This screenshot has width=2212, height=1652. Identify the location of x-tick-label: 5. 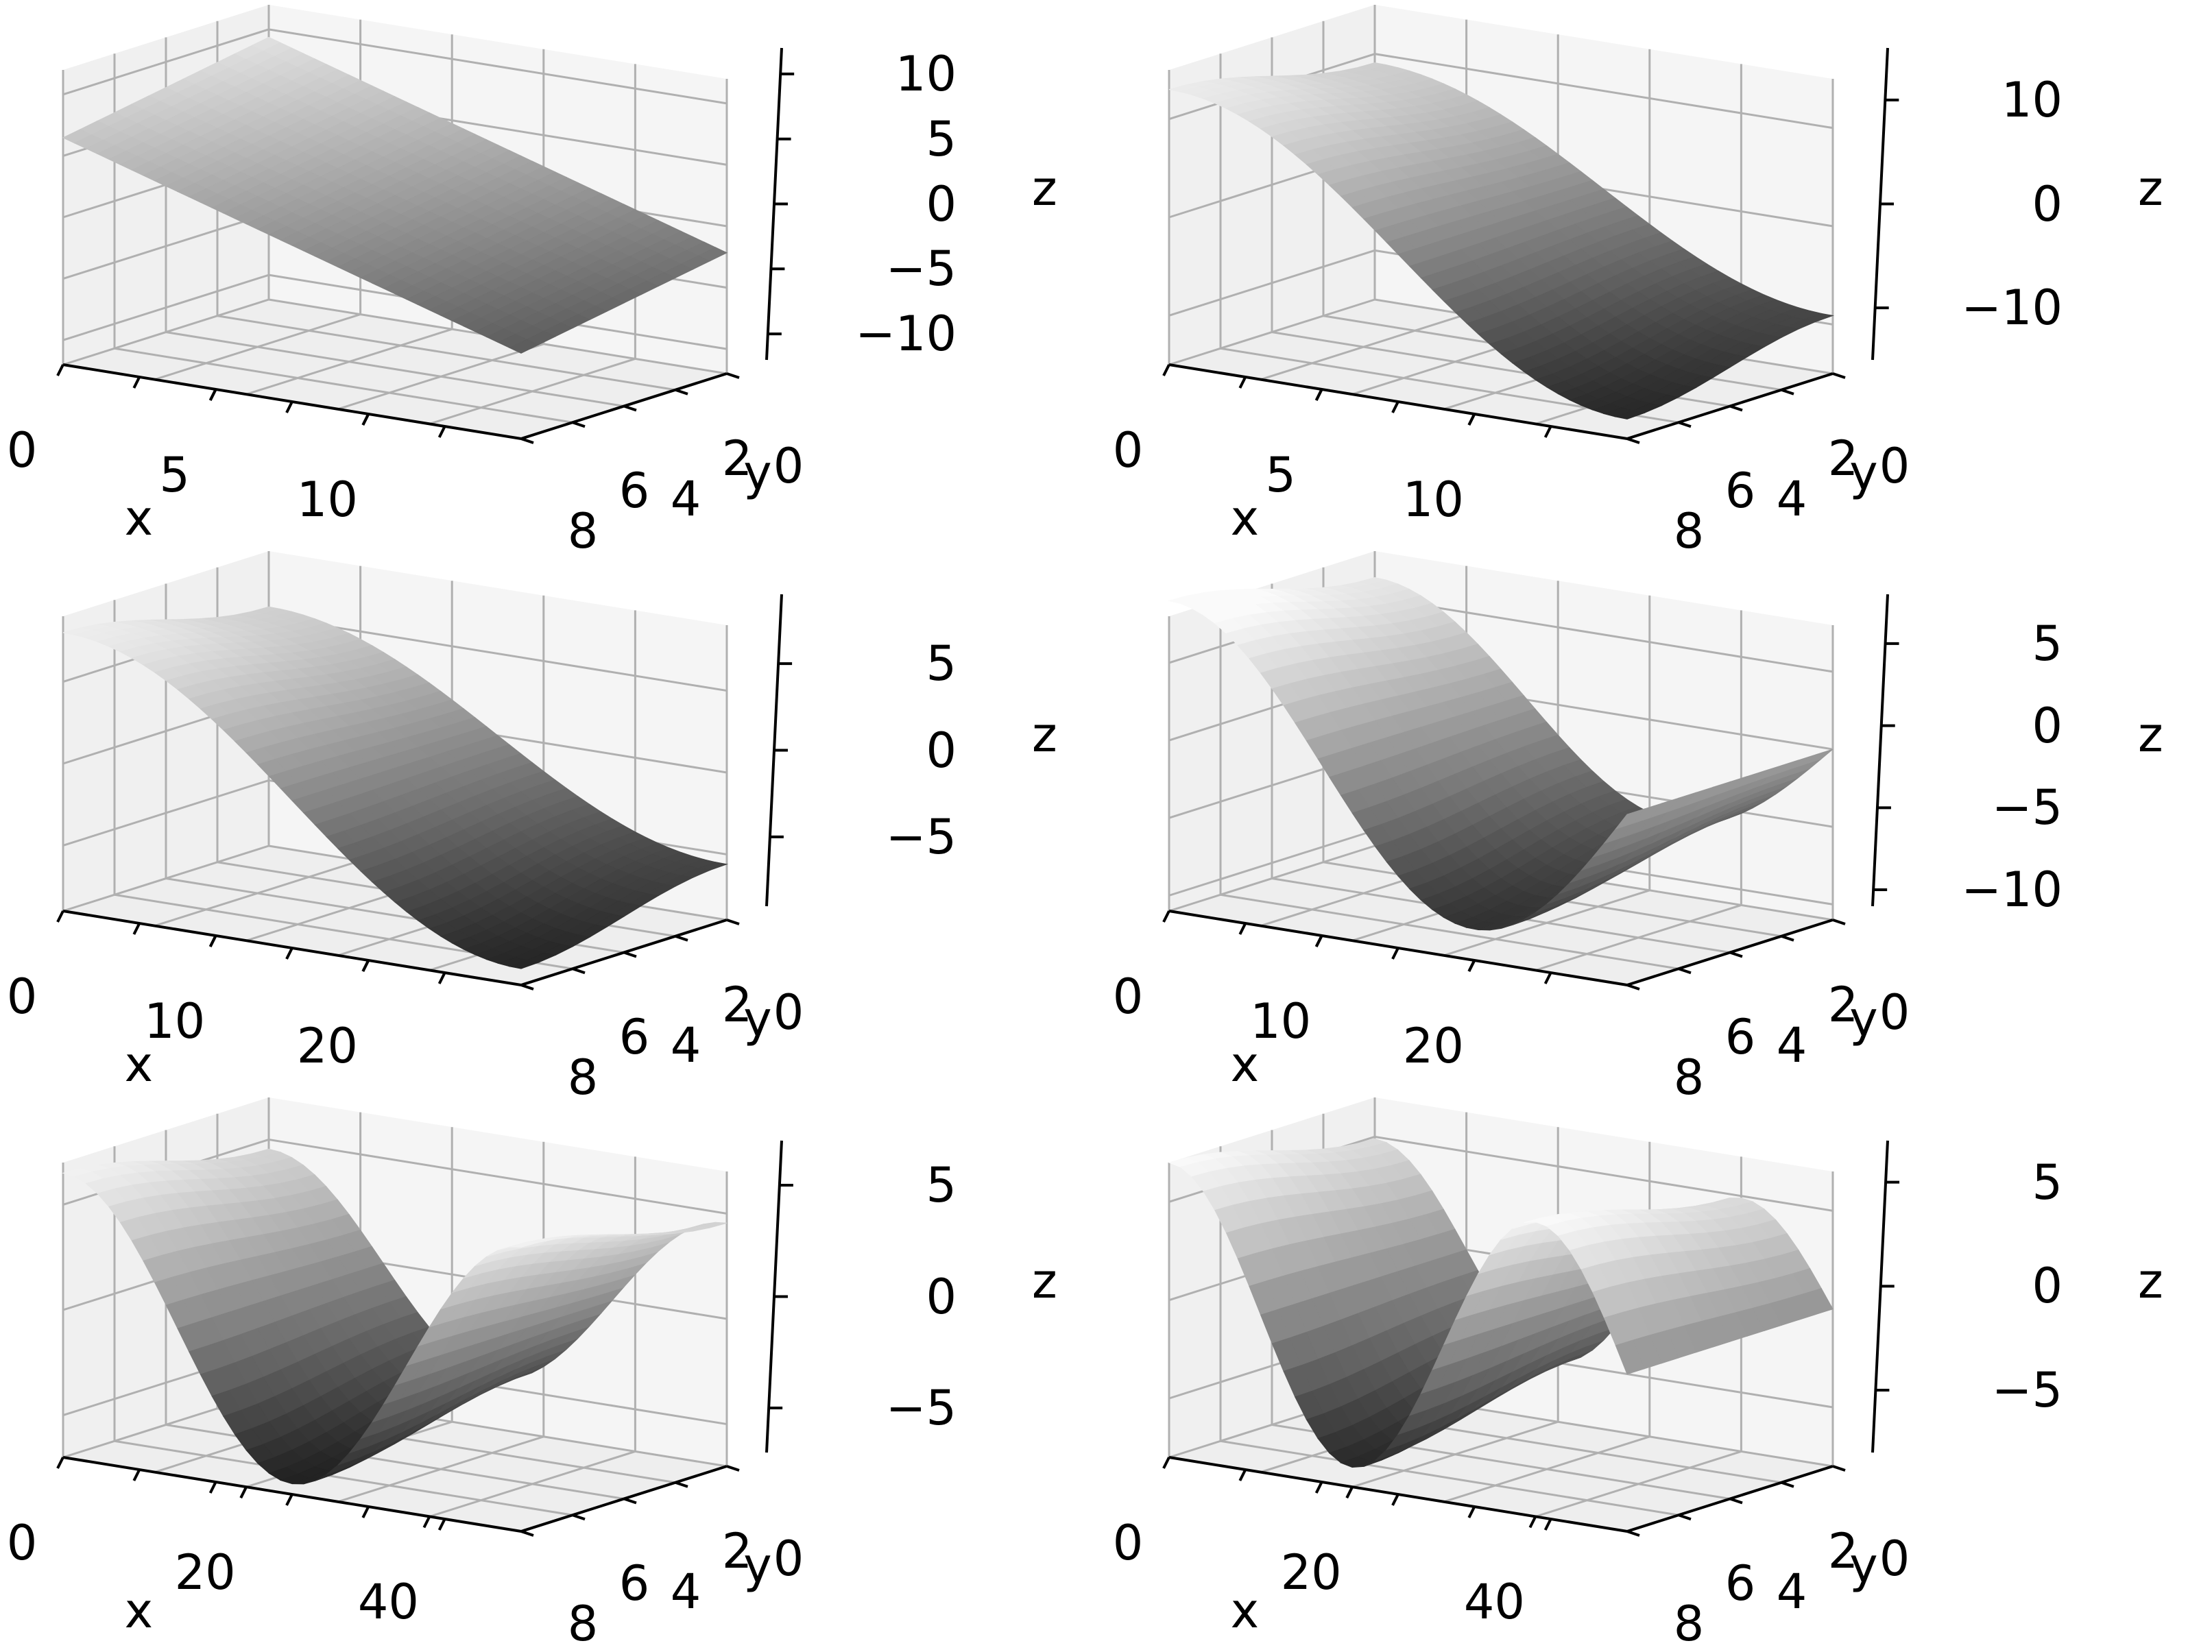
(174, 475).